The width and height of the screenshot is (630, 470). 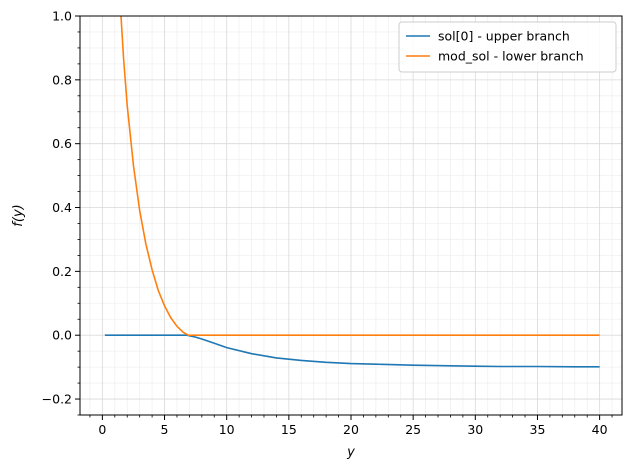 I want to click on y-tick-label: 0.8, so click(x=62, y=79).